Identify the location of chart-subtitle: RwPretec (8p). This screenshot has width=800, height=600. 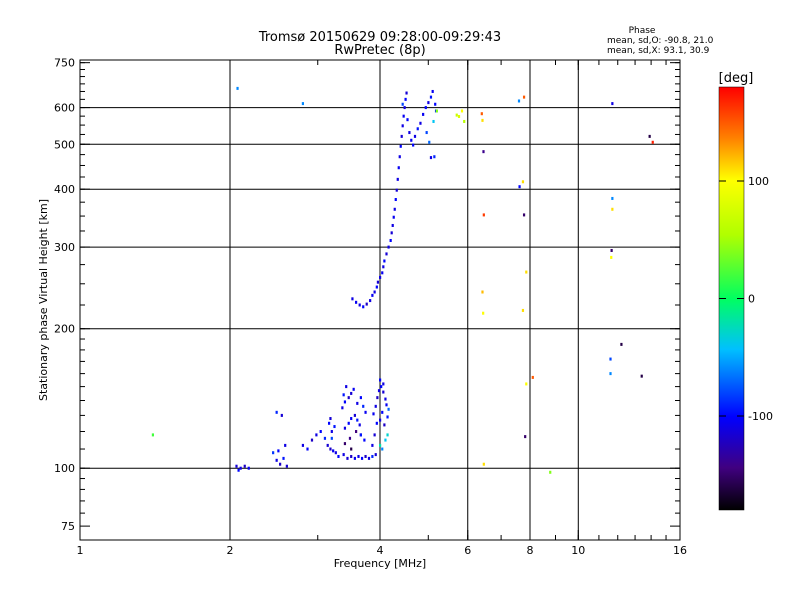
(379, 50).